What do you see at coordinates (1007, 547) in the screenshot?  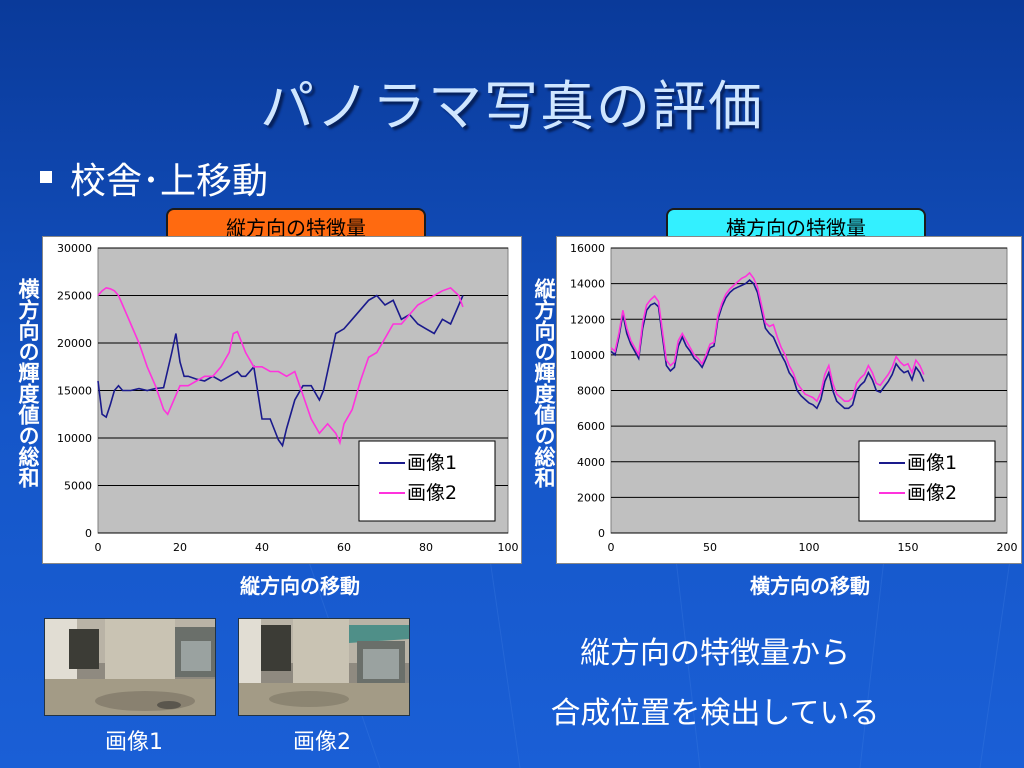 I see `x-tick-label: 200` at bounding box center [1007, 547].